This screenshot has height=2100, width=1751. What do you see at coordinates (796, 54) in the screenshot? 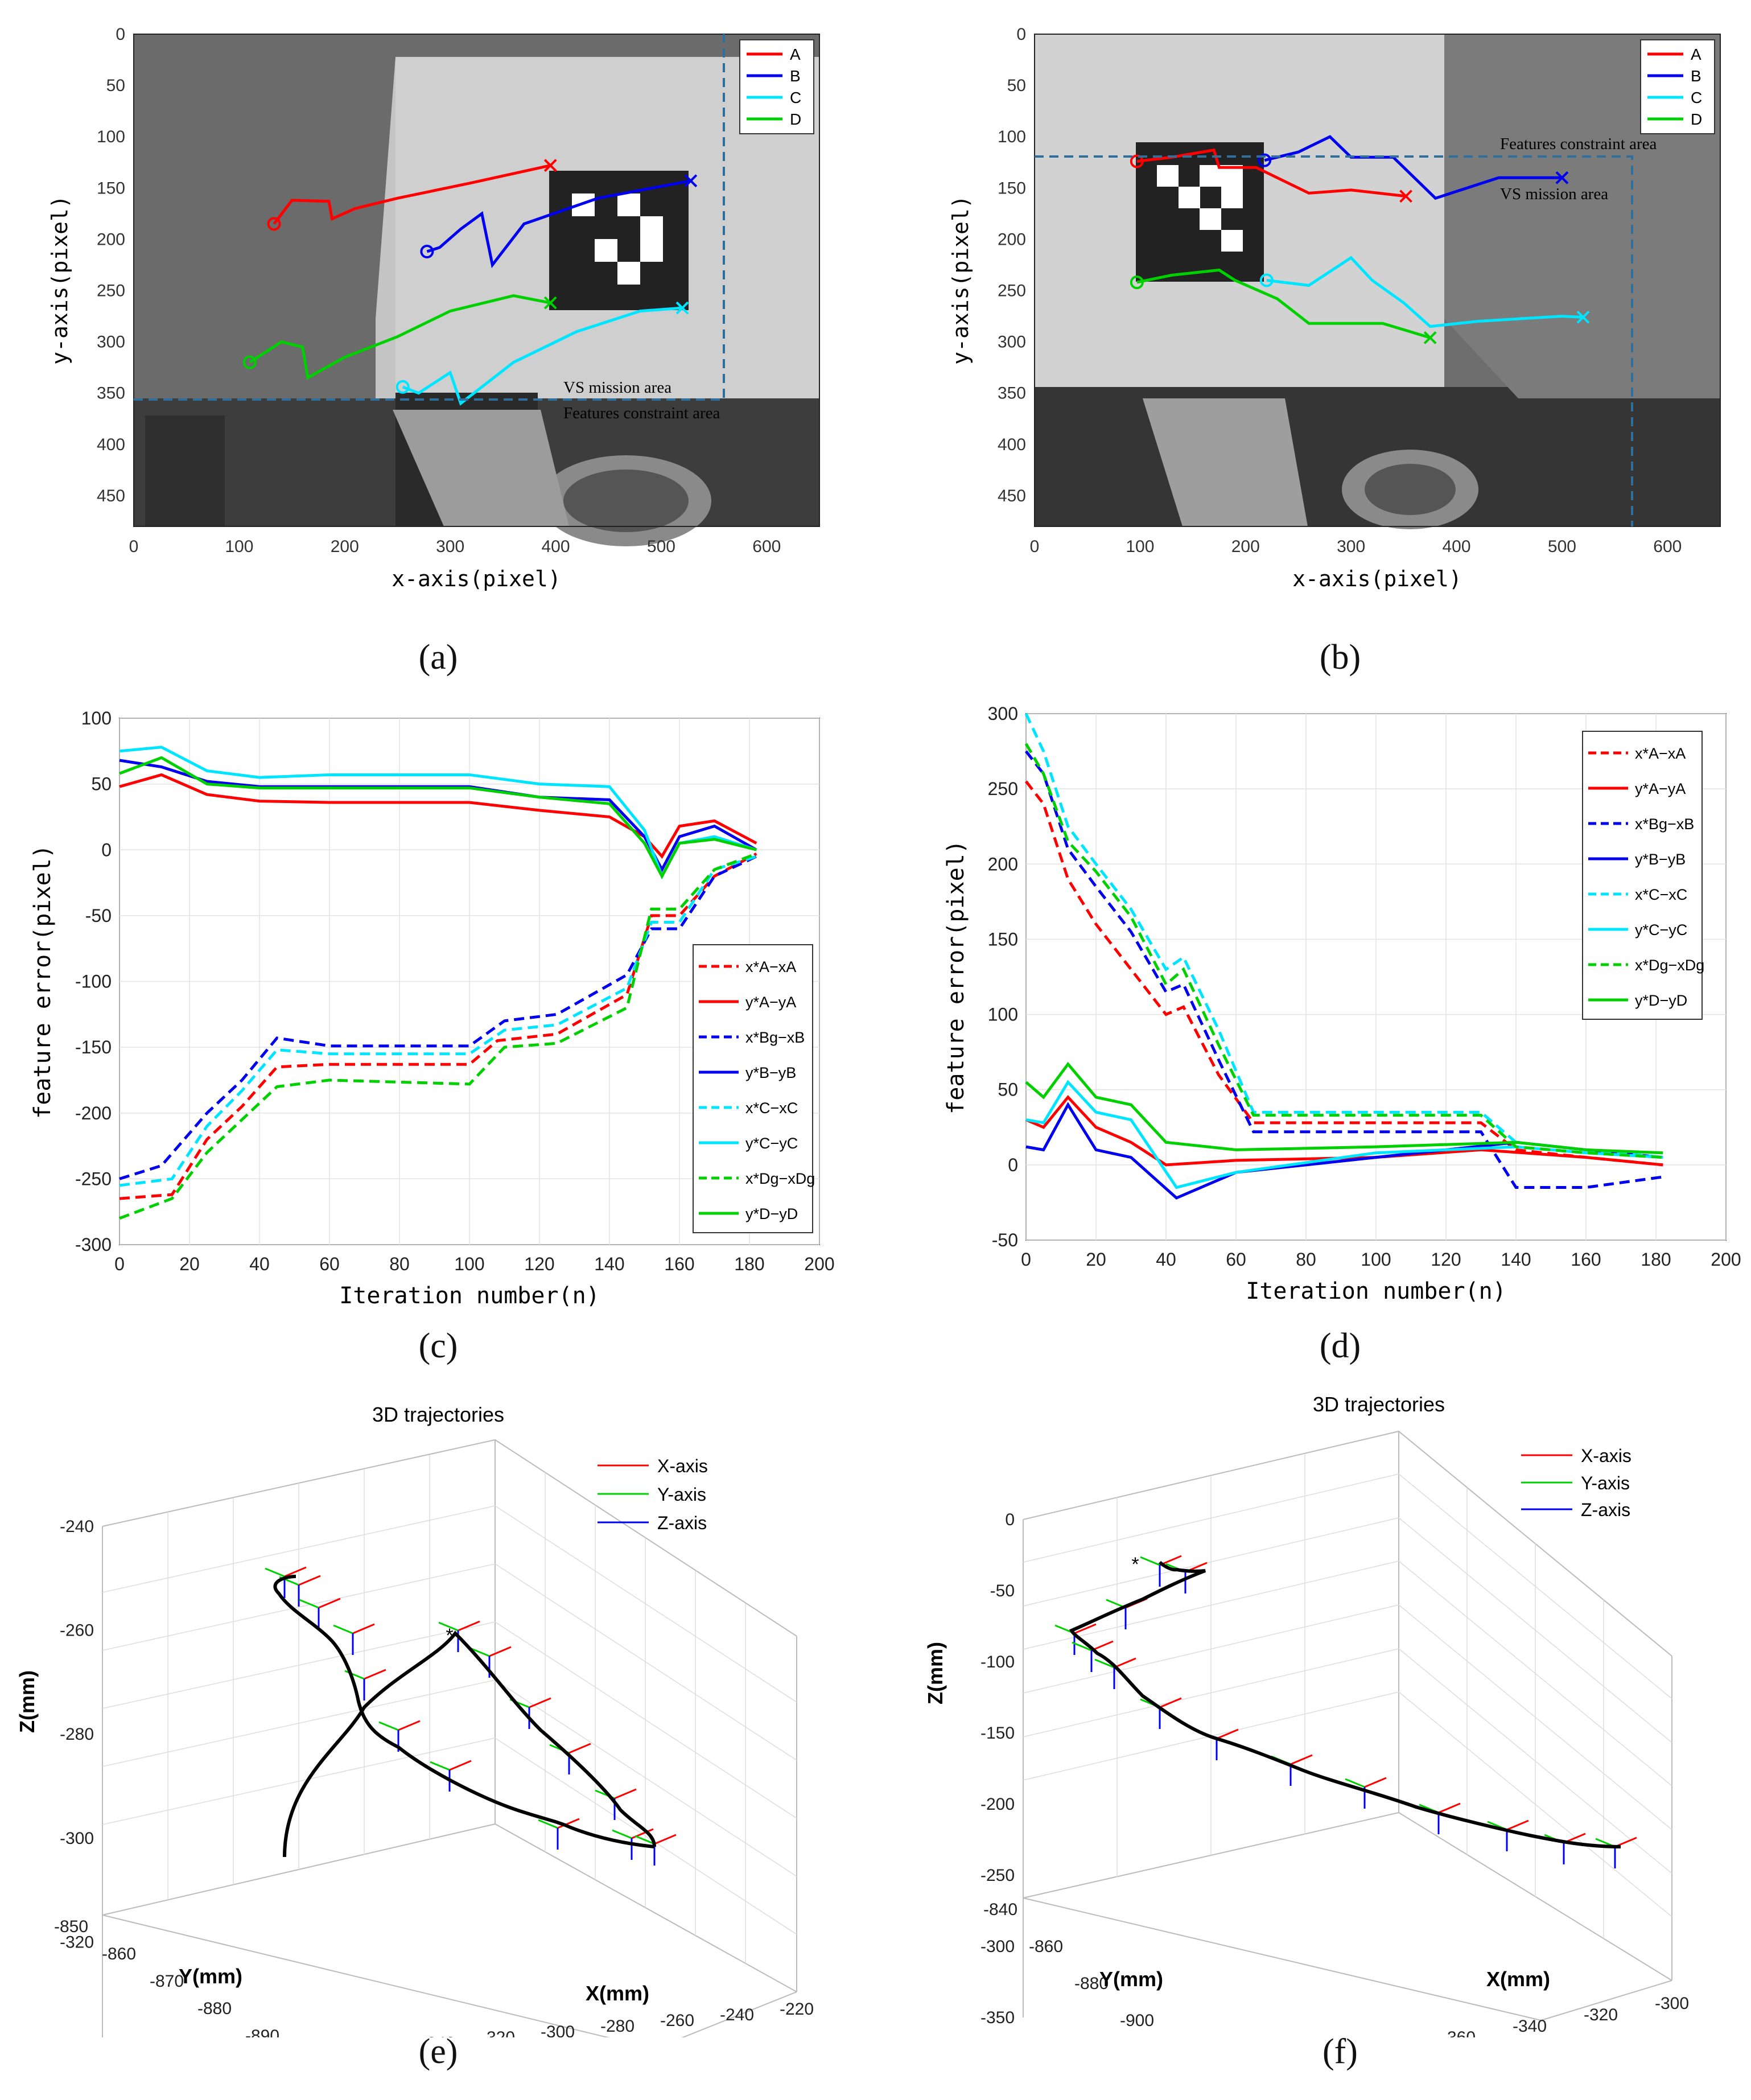
I see `legend-label-A: A` at bounding box center [796, 54].